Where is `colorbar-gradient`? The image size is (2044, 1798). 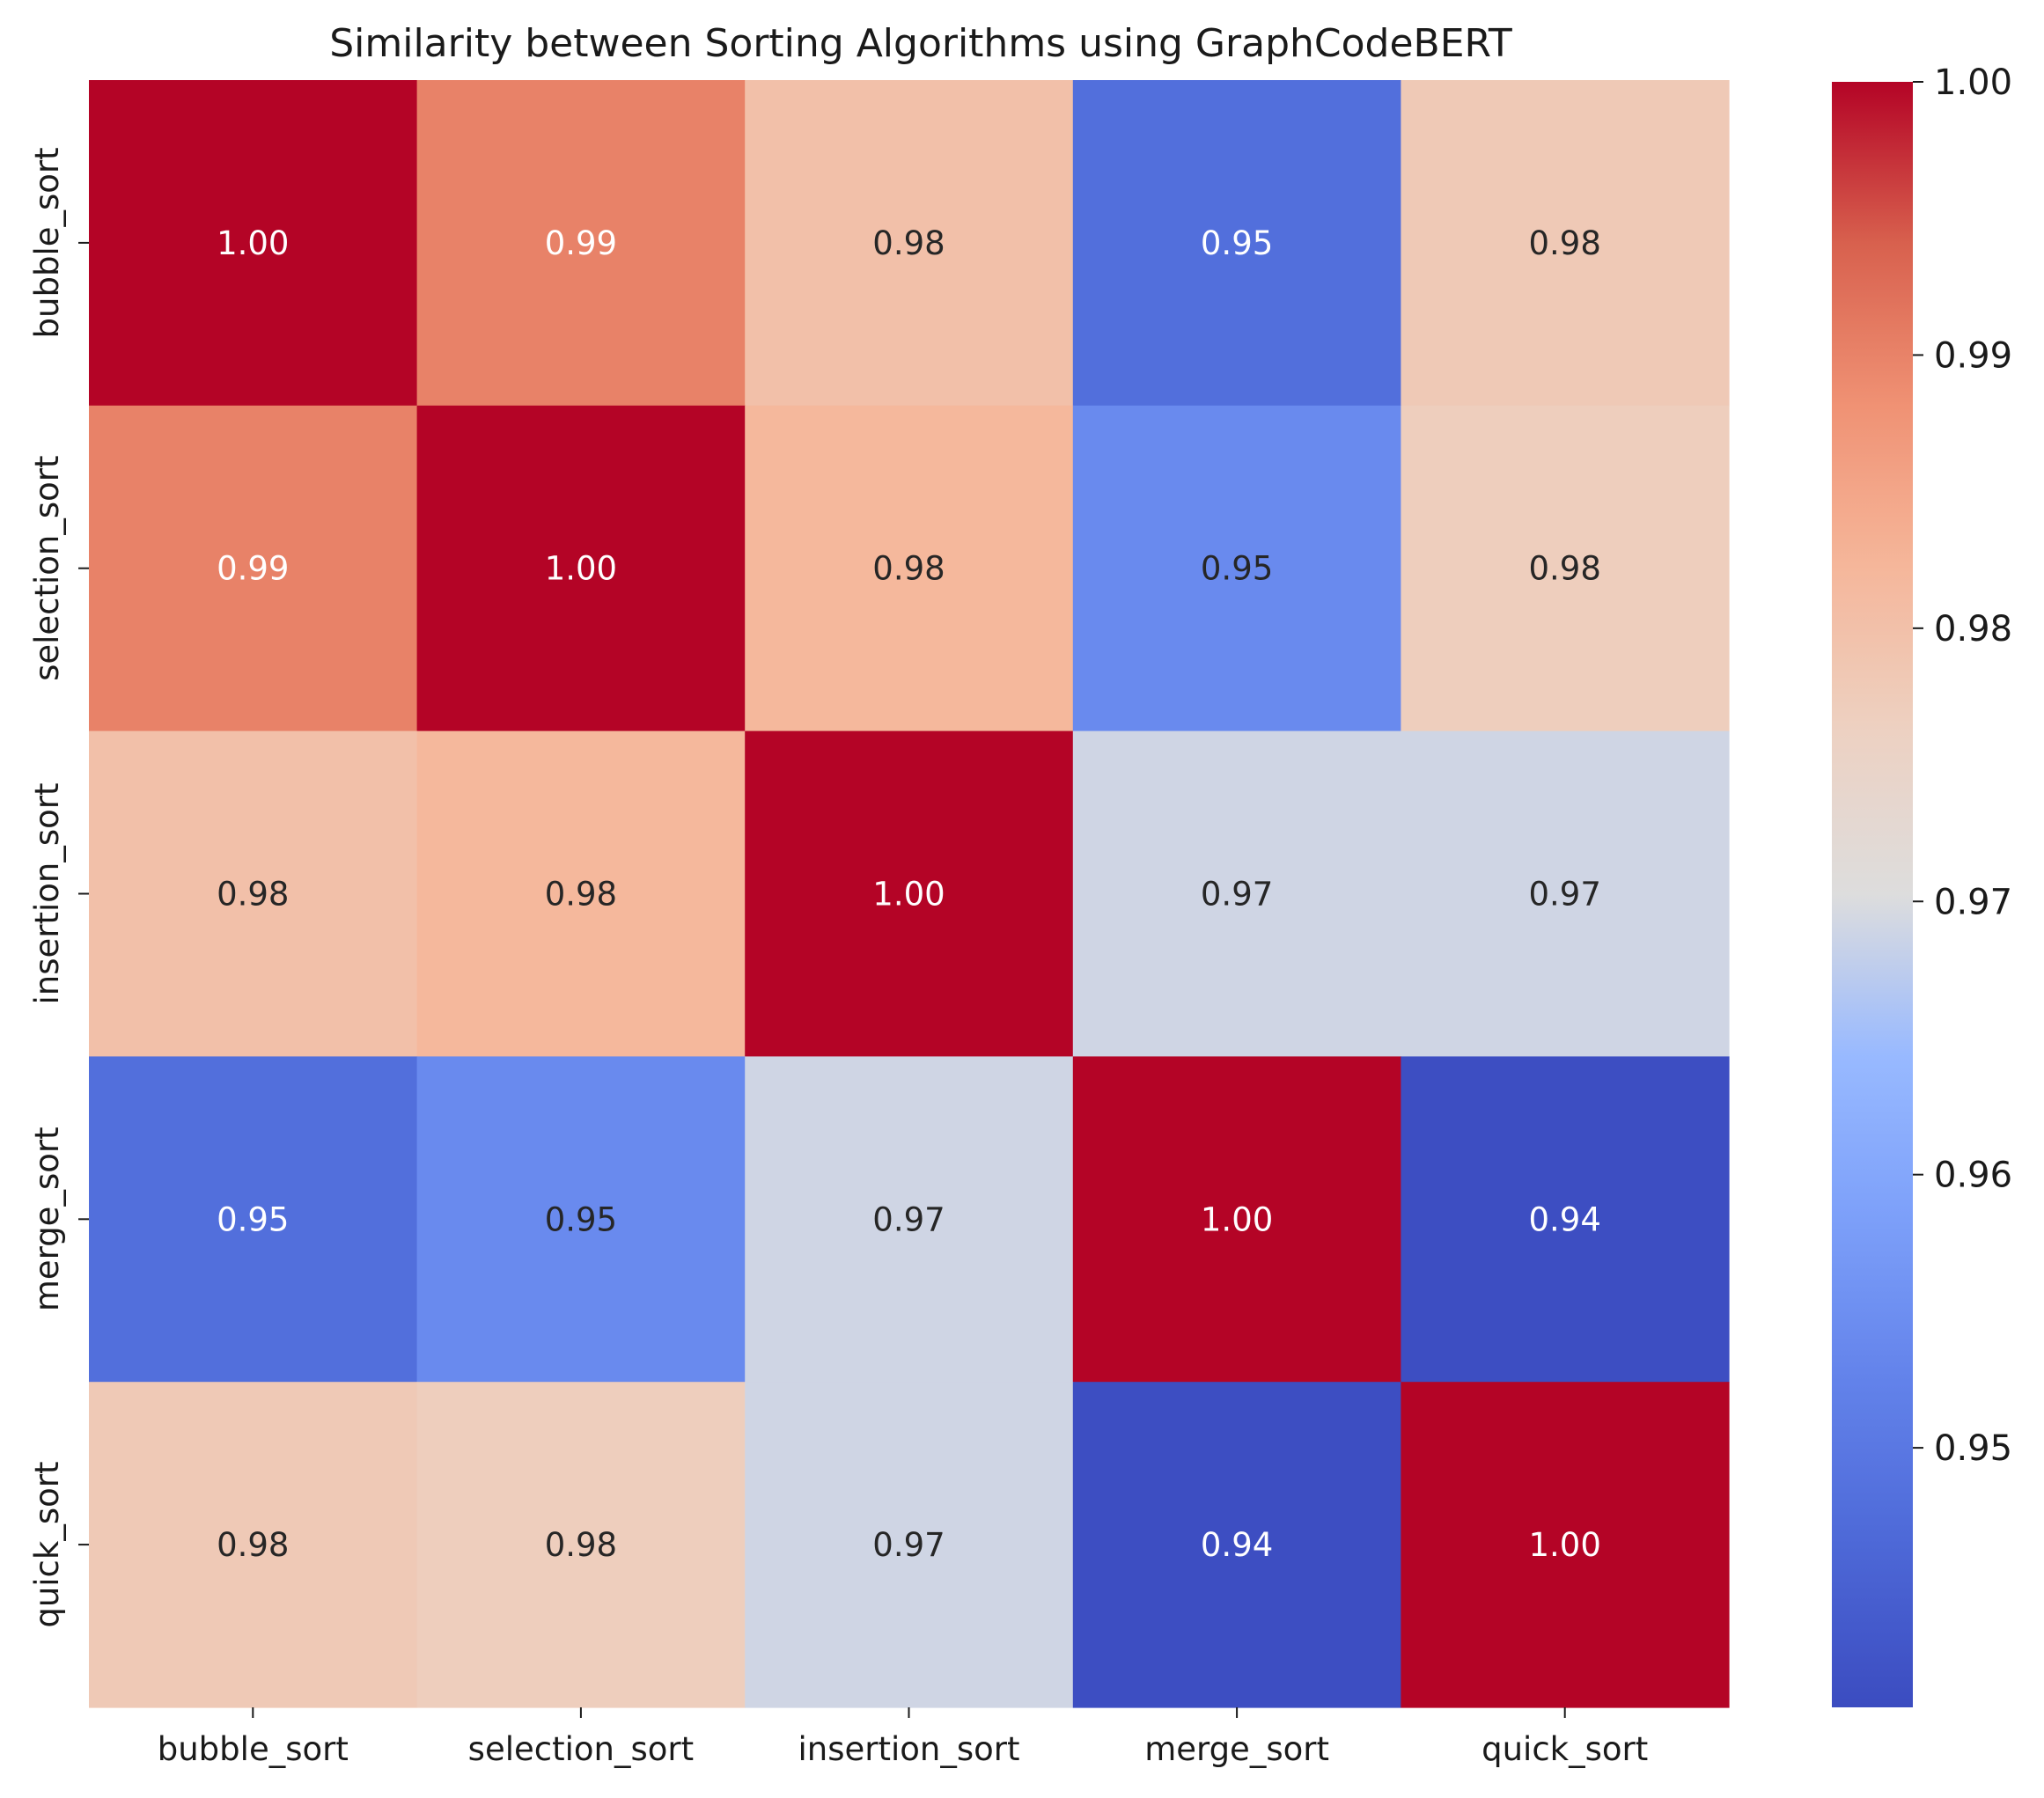
colorbar-gradient is located at coordinates (1872, 894).